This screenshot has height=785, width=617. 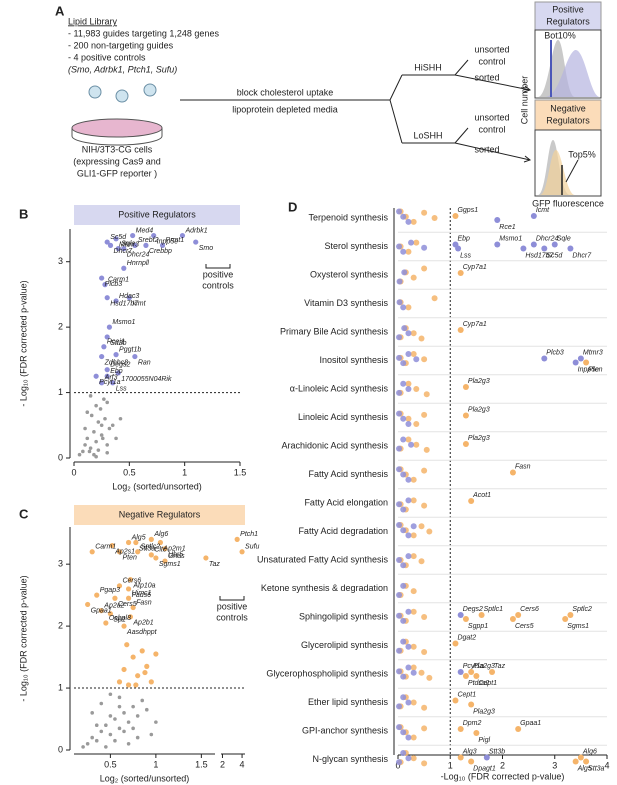 I want to click on gene-label: Lss, so click(x=121, y=389).